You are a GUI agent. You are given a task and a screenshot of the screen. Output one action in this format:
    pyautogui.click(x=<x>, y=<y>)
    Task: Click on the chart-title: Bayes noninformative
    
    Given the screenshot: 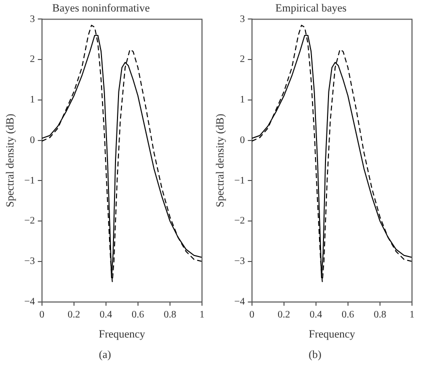 What is the action you would take?
    pyautogui.click(x=101, y=8)
    